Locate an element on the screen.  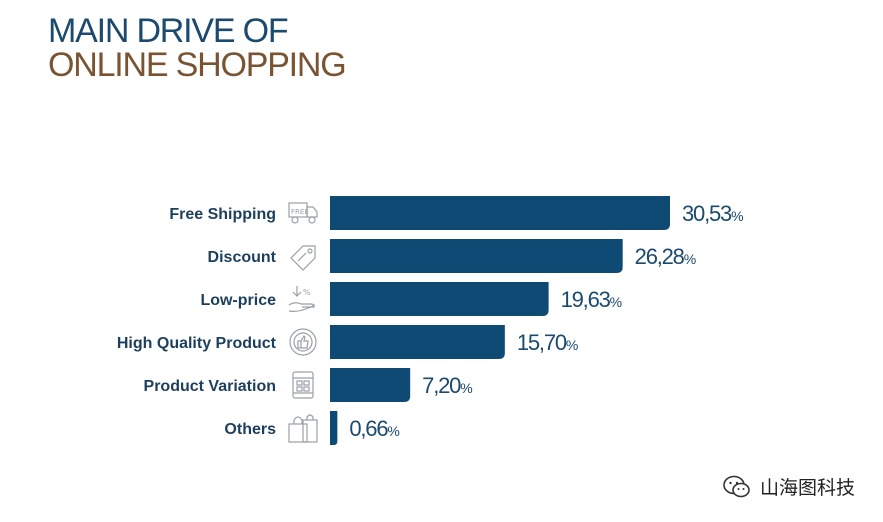
quality-thumbs-up-icon is located at coordinates (303, 342).